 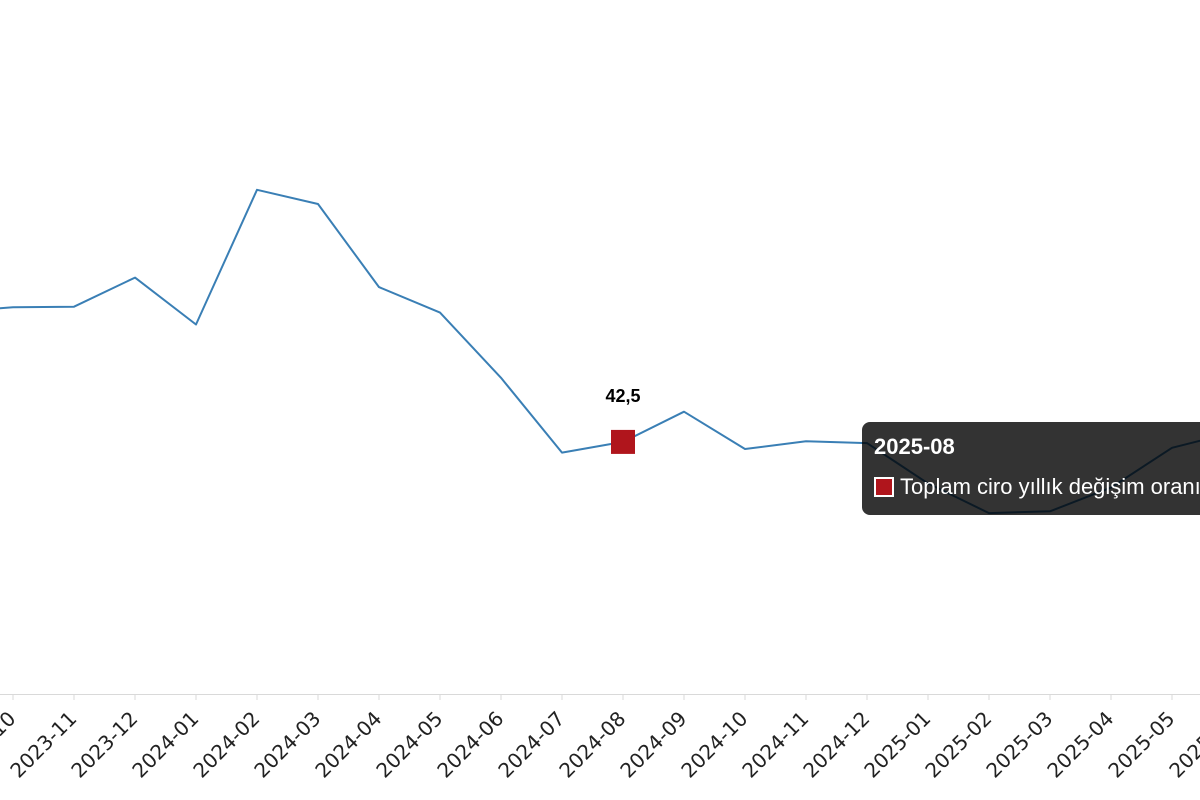 I want to click on x-tick-label: 2024-11, so click(x=775, y=744).